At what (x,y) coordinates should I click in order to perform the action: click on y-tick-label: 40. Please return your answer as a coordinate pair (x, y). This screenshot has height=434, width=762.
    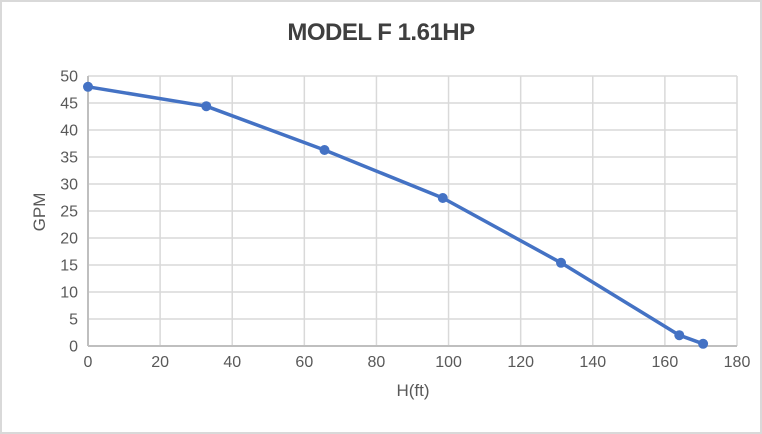
    Looking at the image, I should click on (69, 131).